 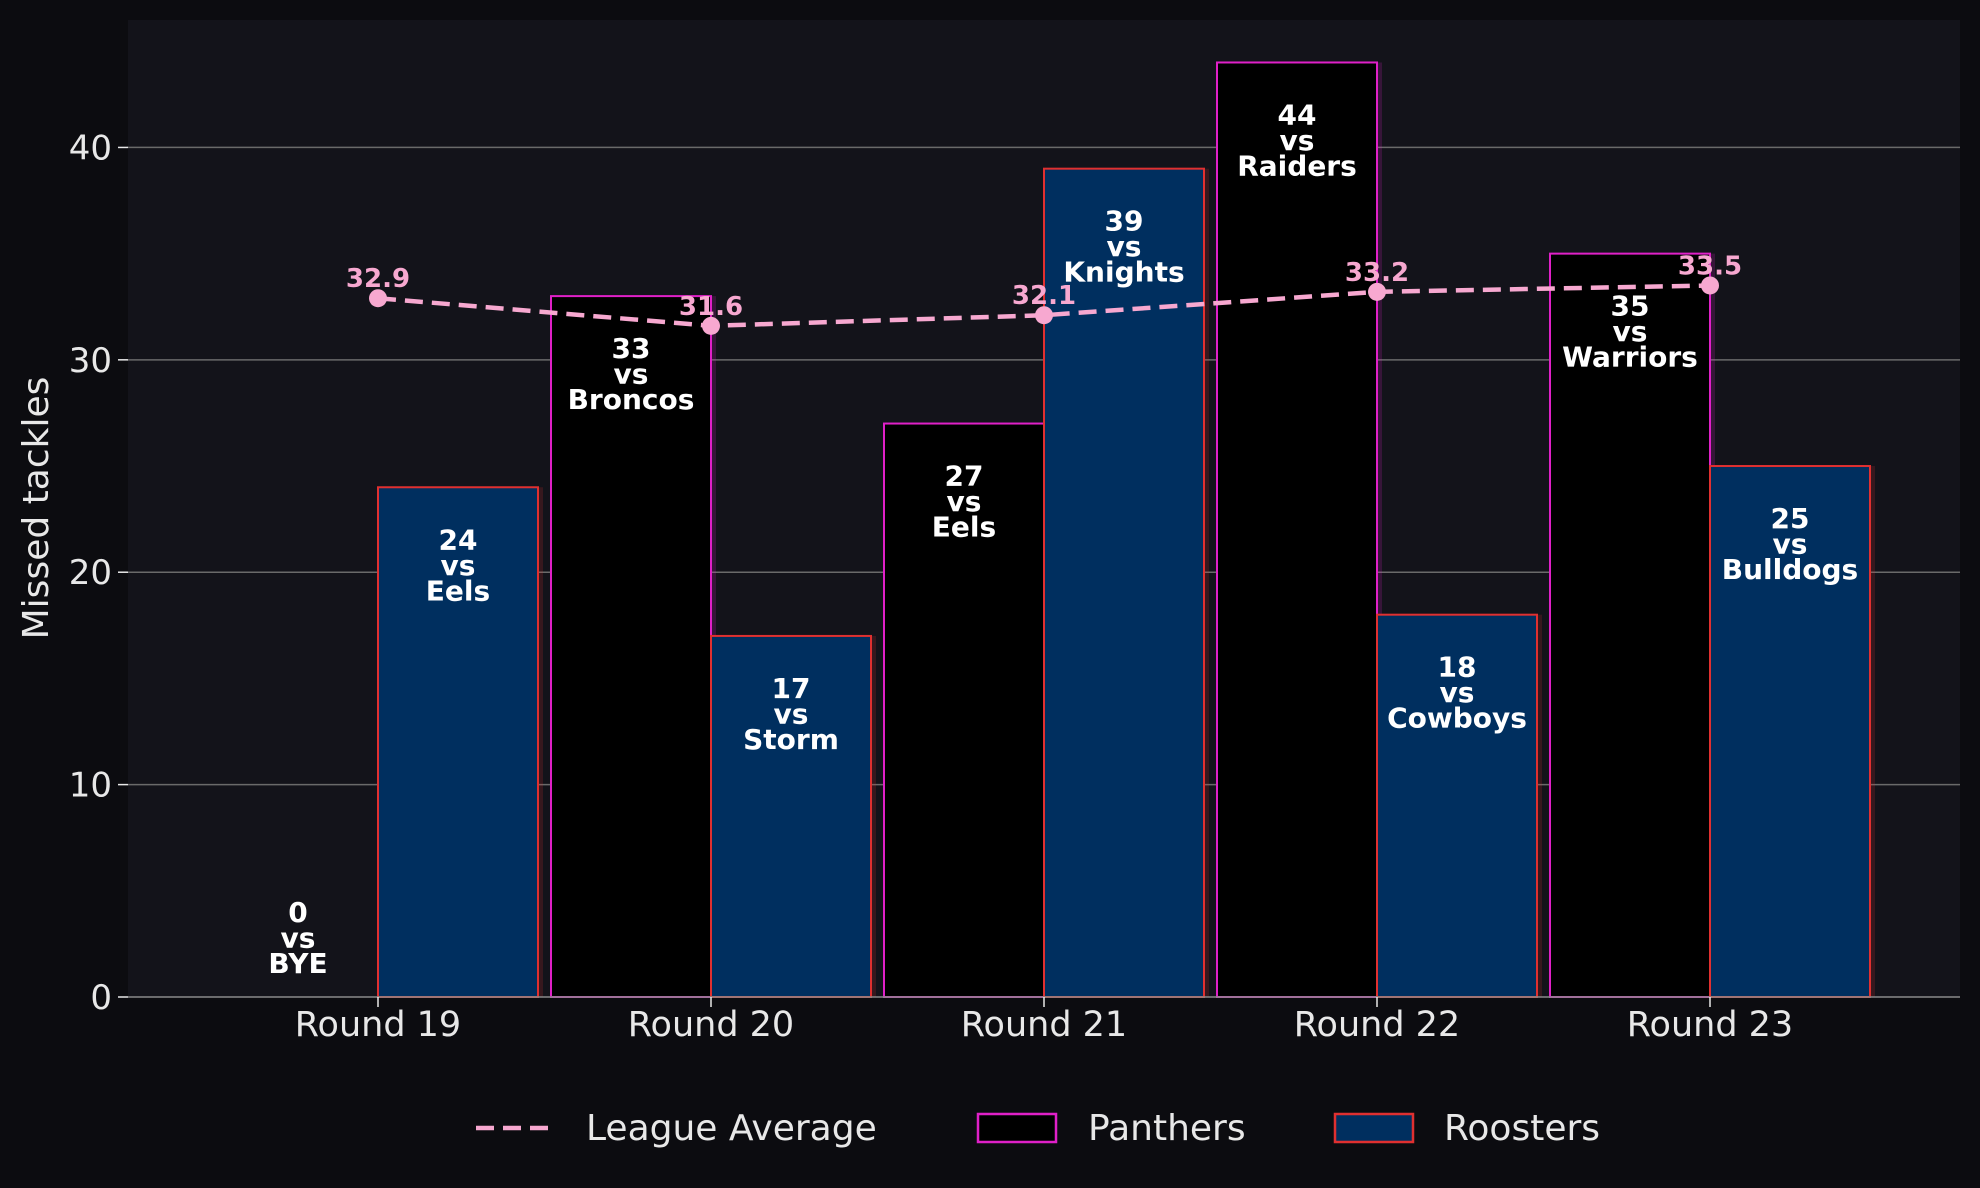 I want to click on panthers-bar-label: BYE, so click(x=297, y=963).